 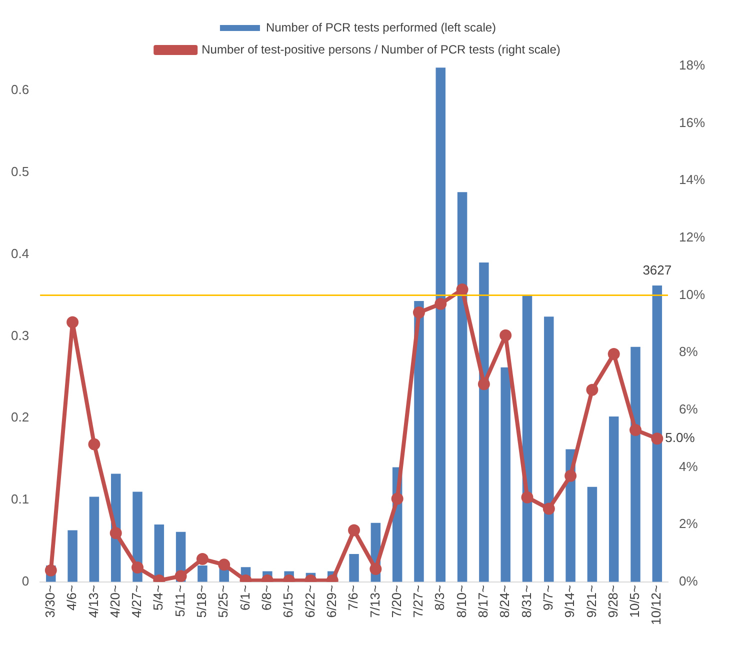 I want to click on x-tick-label: 4/6~, so click(x=72, y=597).